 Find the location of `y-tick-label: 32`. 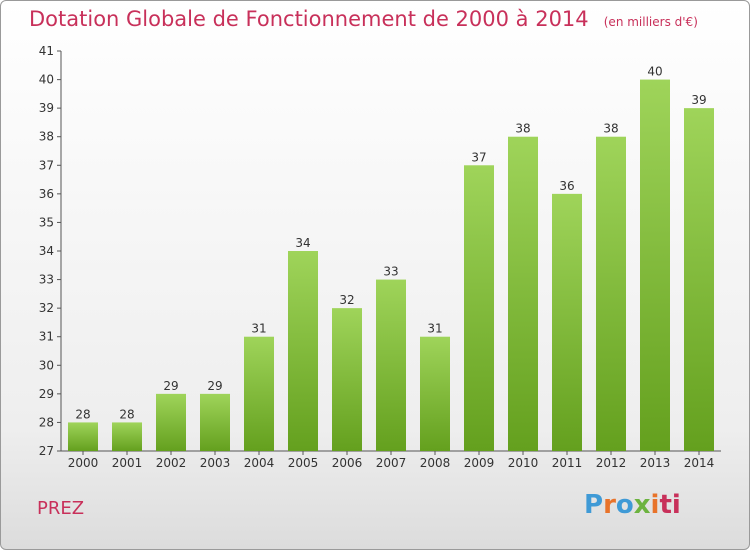

y-tick-label: 32 is located at coordinates (46, 308).